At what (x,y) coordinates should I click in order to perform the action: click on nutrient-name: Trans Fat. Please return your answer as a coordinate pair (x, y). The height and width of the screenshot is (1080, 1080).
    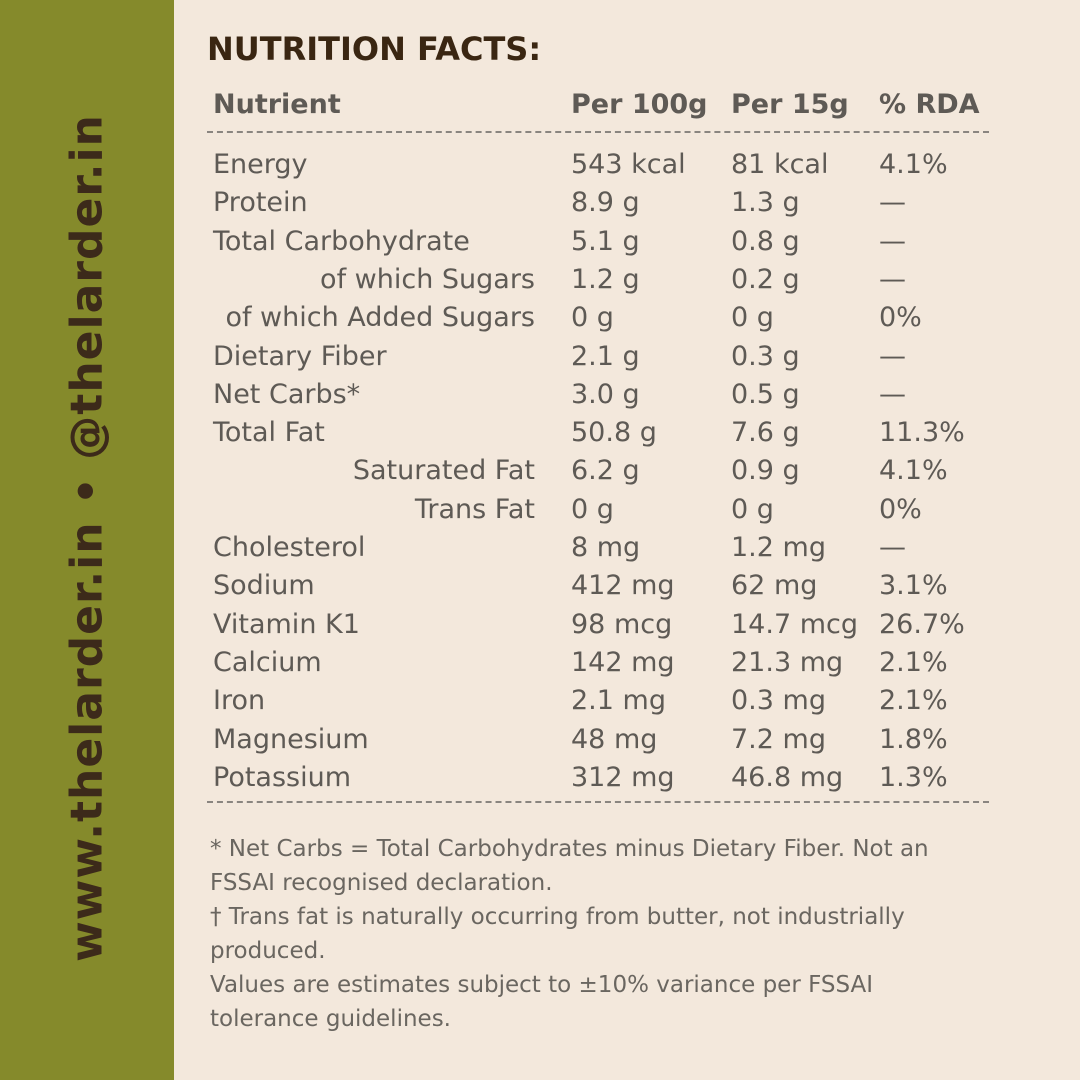
    Looking at the image, I should click on (474, 509).